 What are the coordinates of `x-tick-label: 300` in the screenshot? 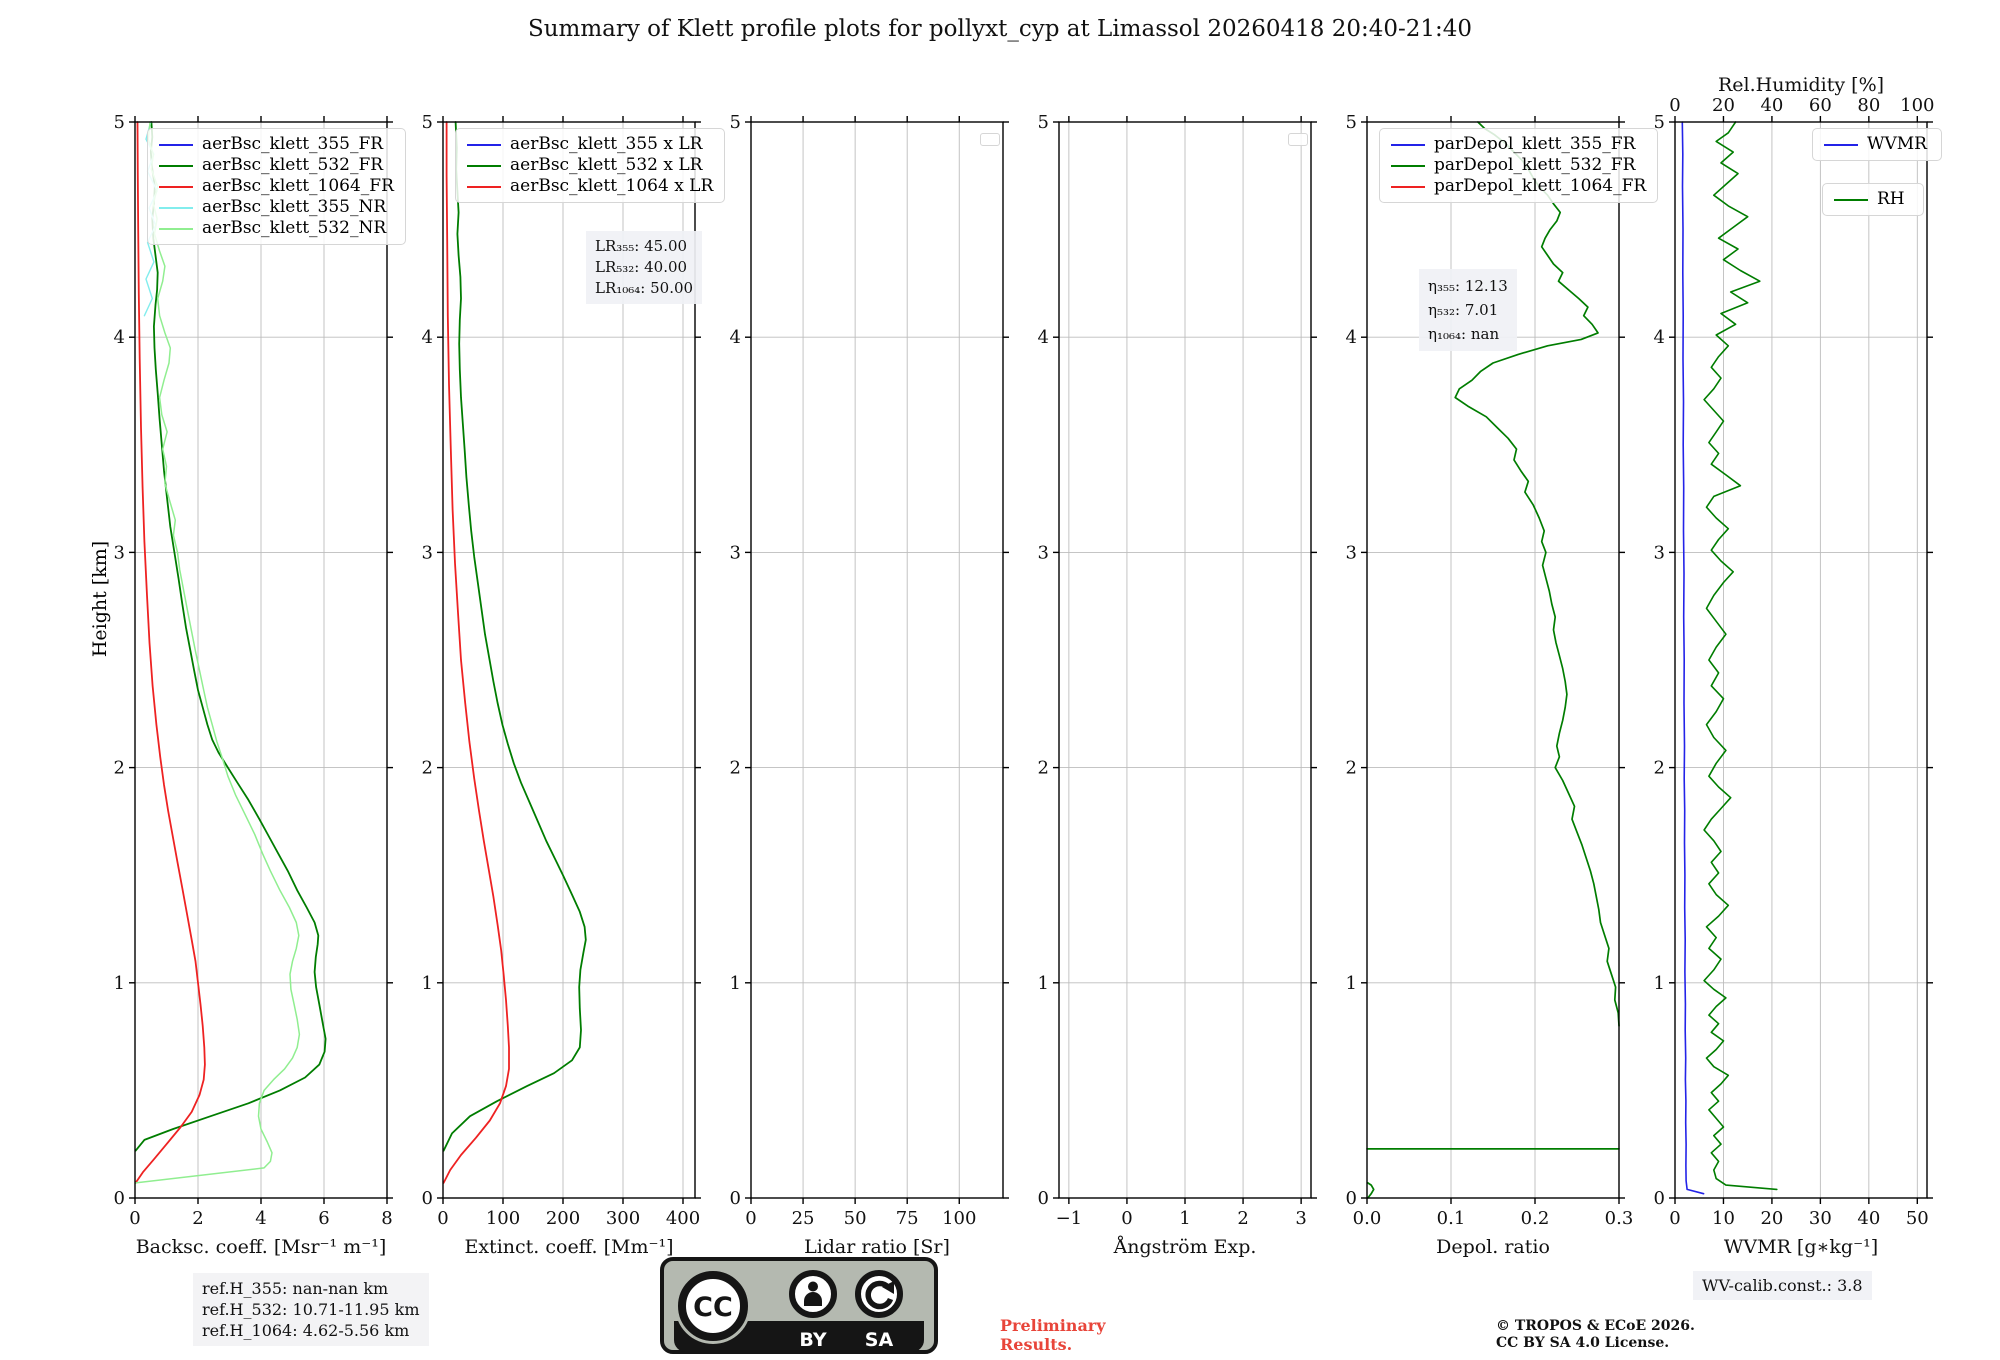 It's located at (623, 1218).